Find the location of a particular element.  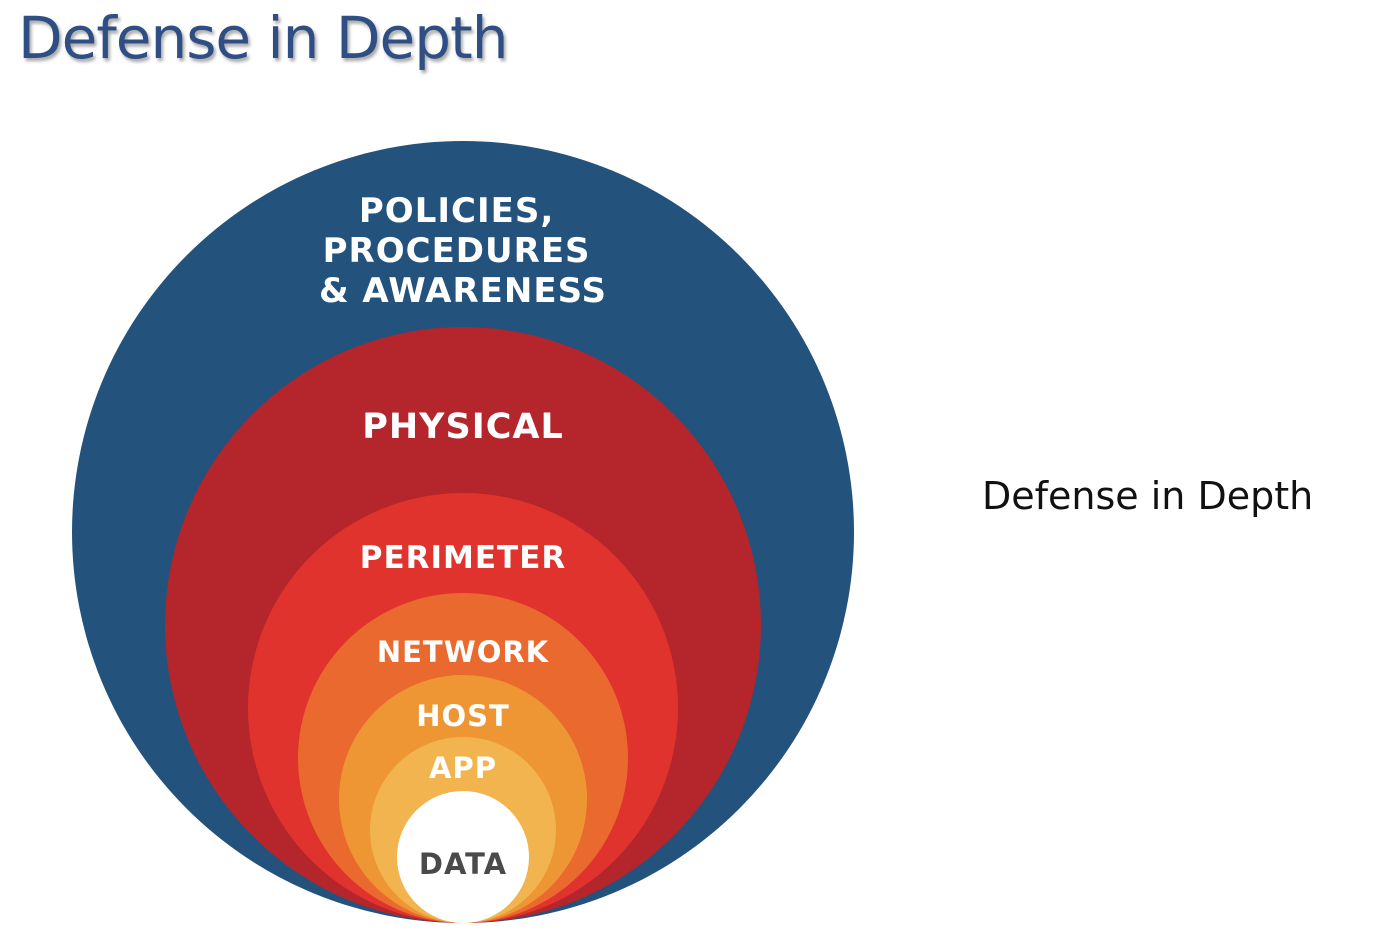

layer-policies-label: POLICIES, PROCEDURES & AWARENESS is located at coordinates (463, 251).